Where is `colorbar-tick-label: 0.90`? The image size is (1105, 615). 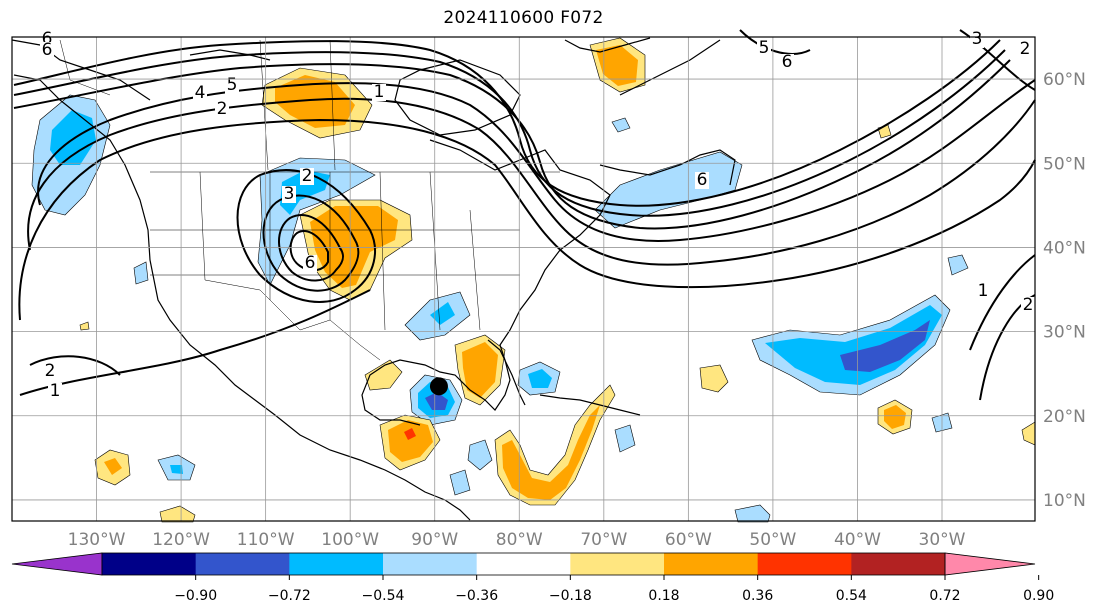 colorbar-tick-label: 0.90 is located at coordinates (1038, 596).